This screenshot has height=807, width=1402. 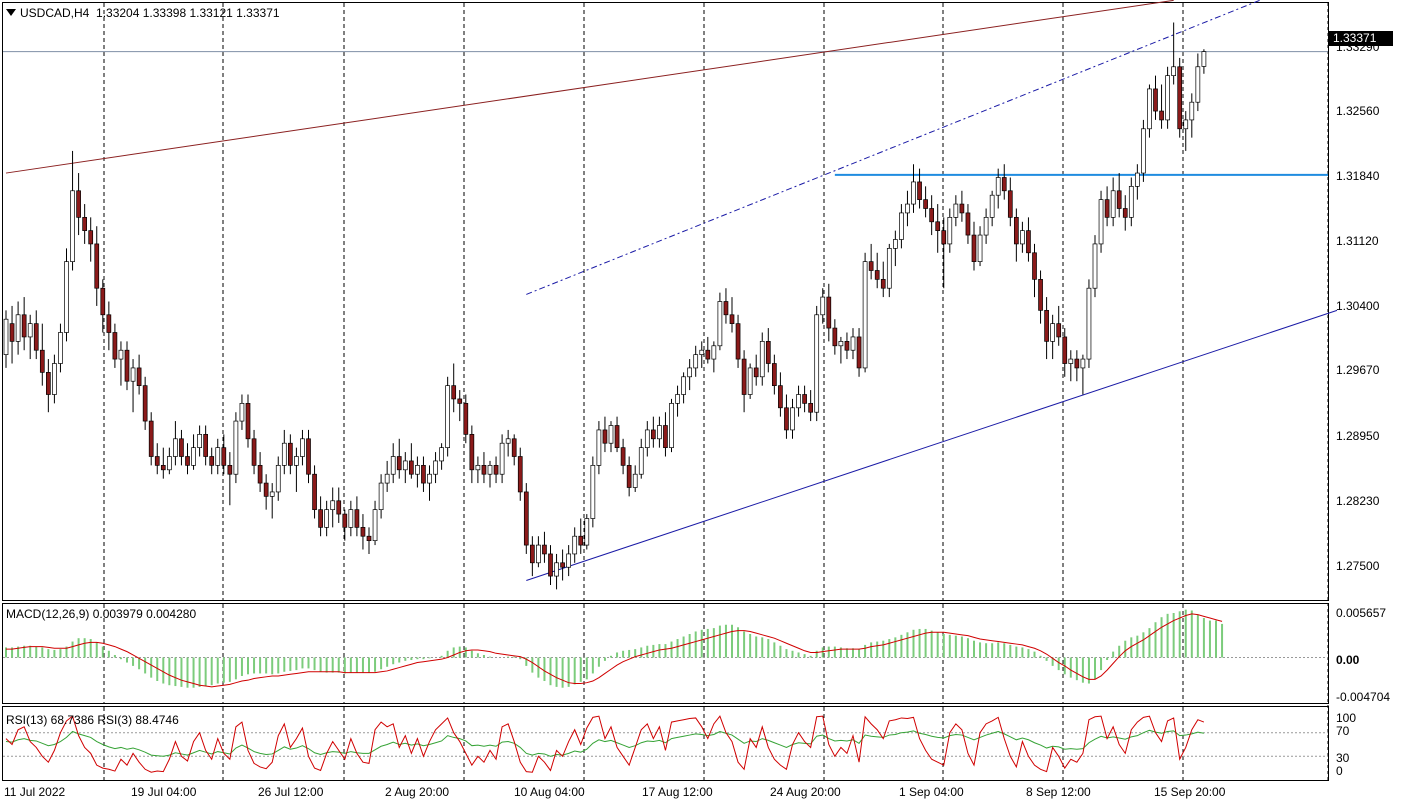 What do you see at coordinates (35, 792) in the screenshot?
I see `time-tick: 11 Jul 2022` at bounding box center [35, 792].